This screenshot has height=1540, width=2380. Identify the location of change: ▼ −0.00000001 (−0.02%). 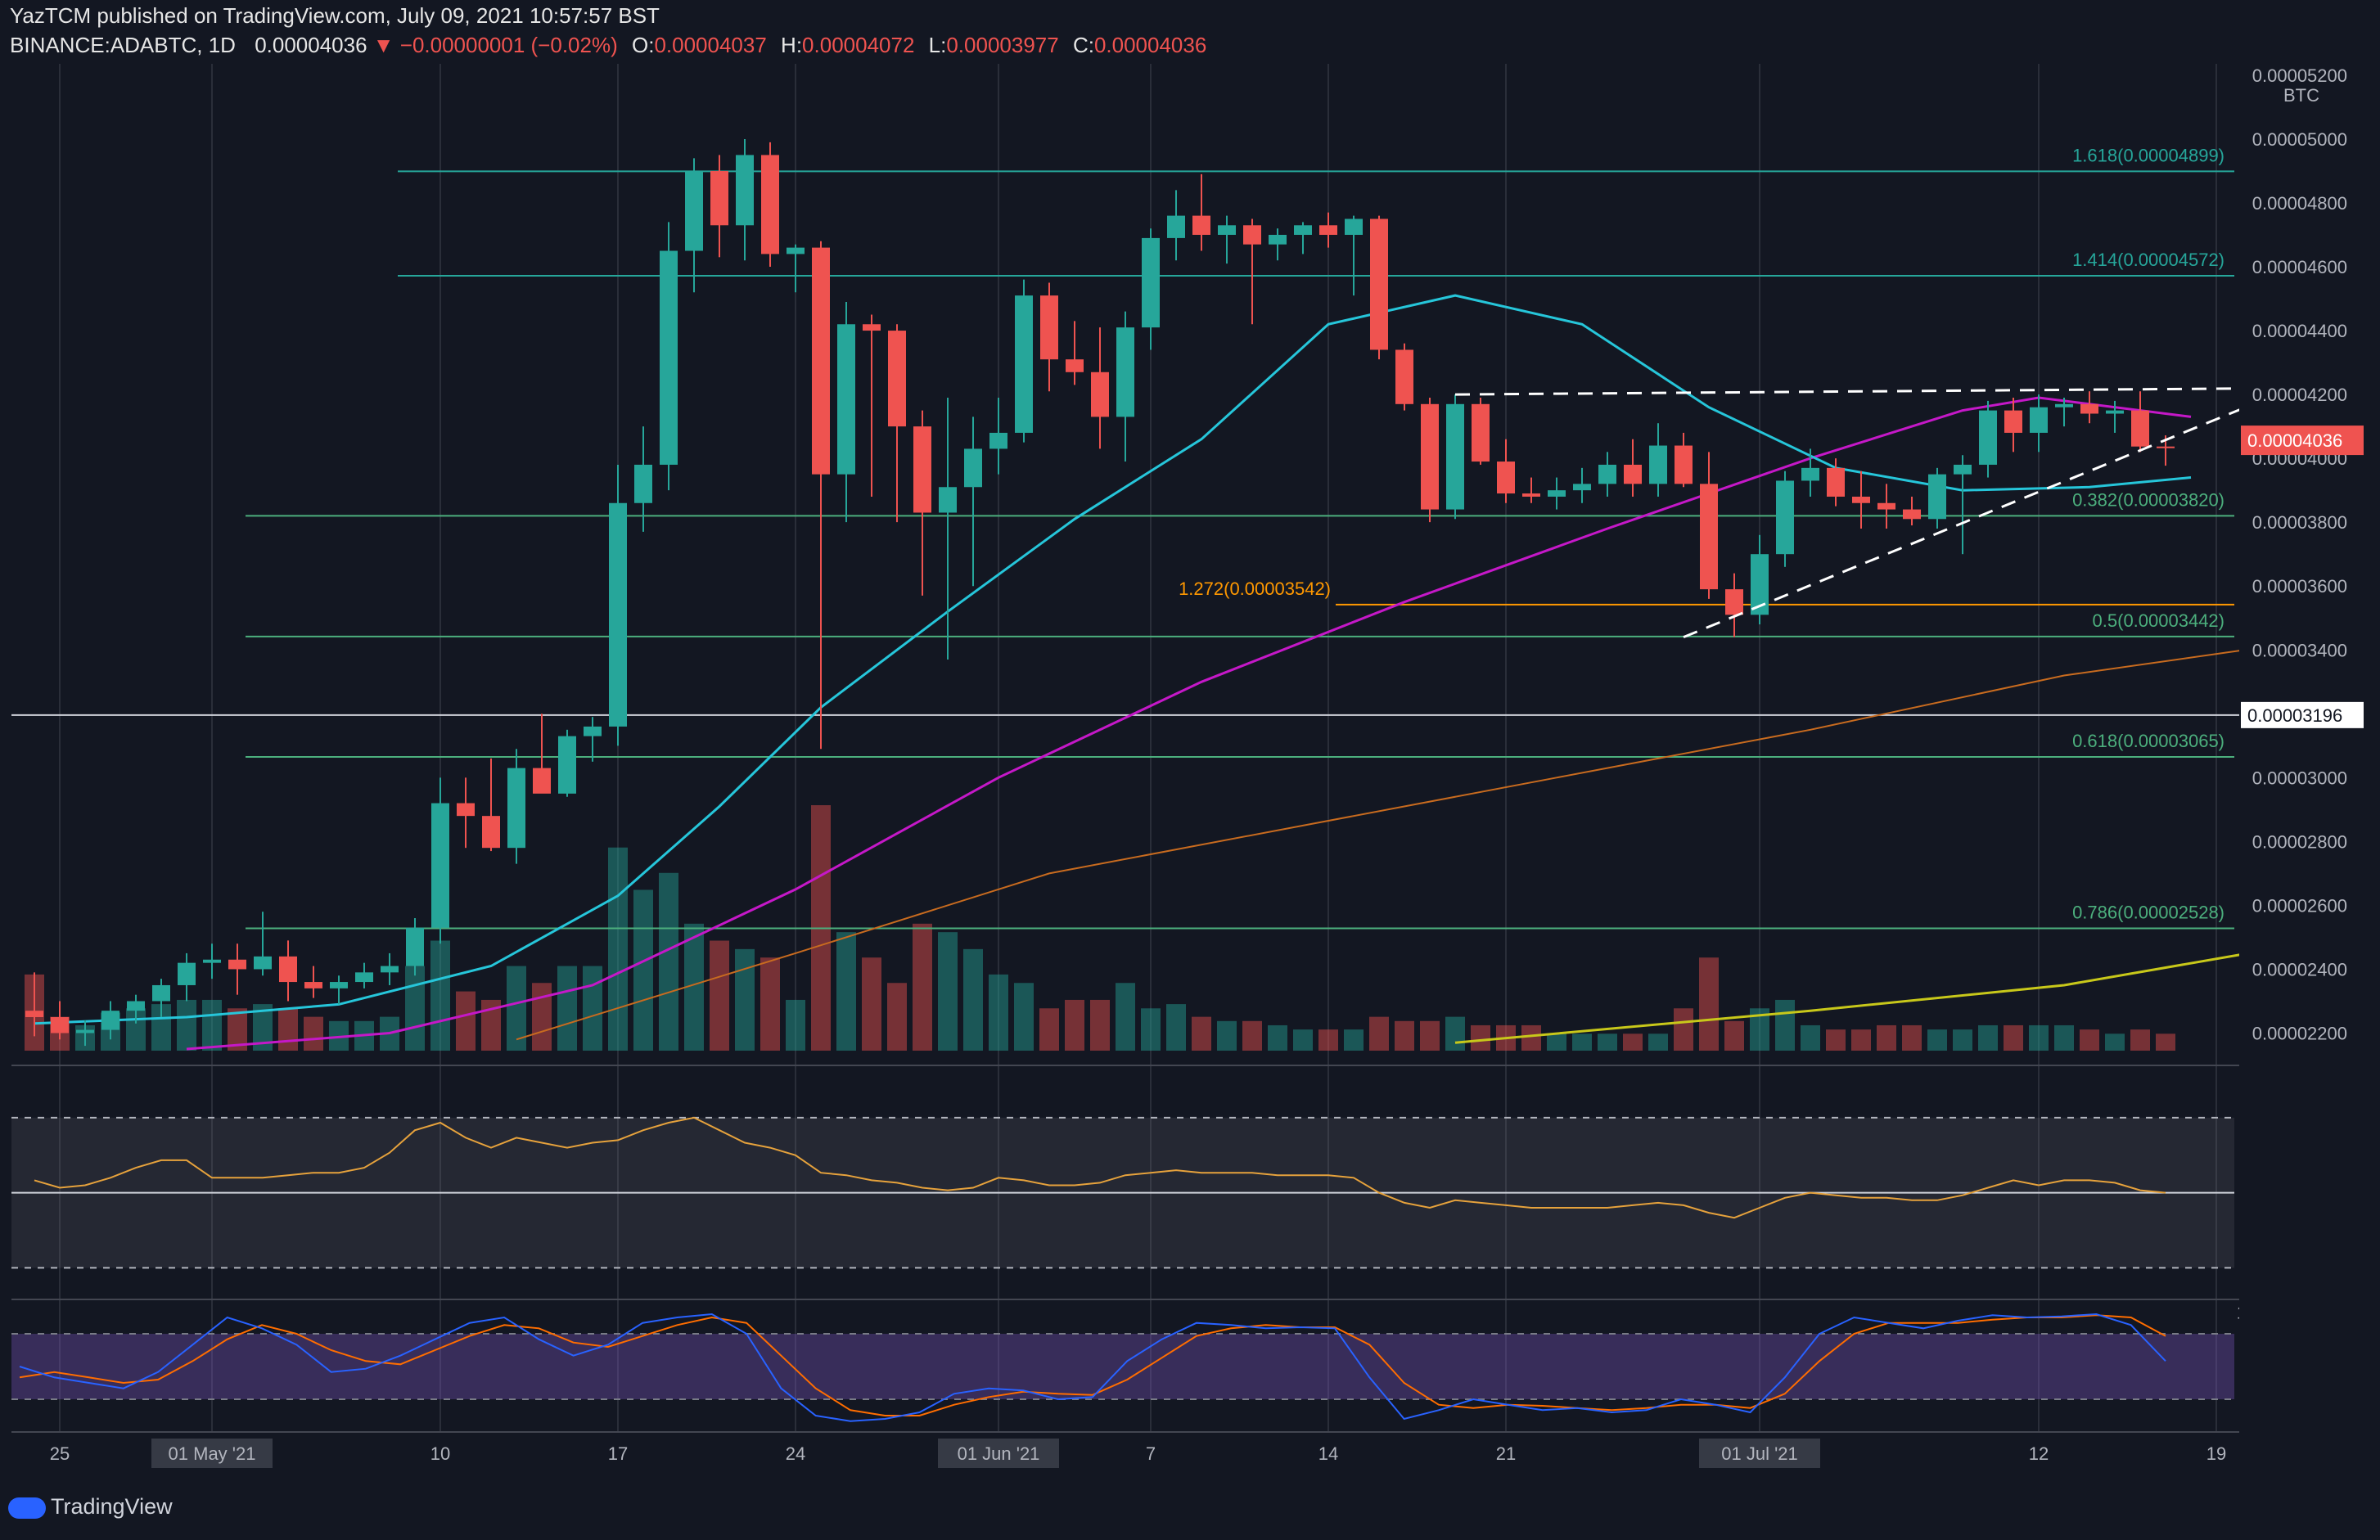
(495, 45).